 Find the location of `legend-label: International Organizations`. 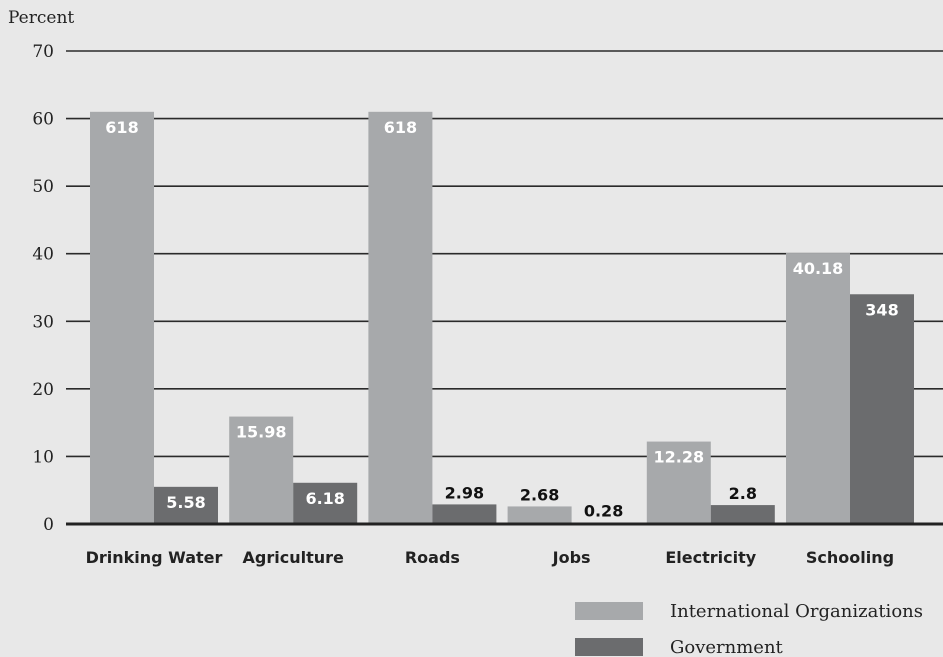

legend-label: International Organizations is located at coordinates (796, 611).